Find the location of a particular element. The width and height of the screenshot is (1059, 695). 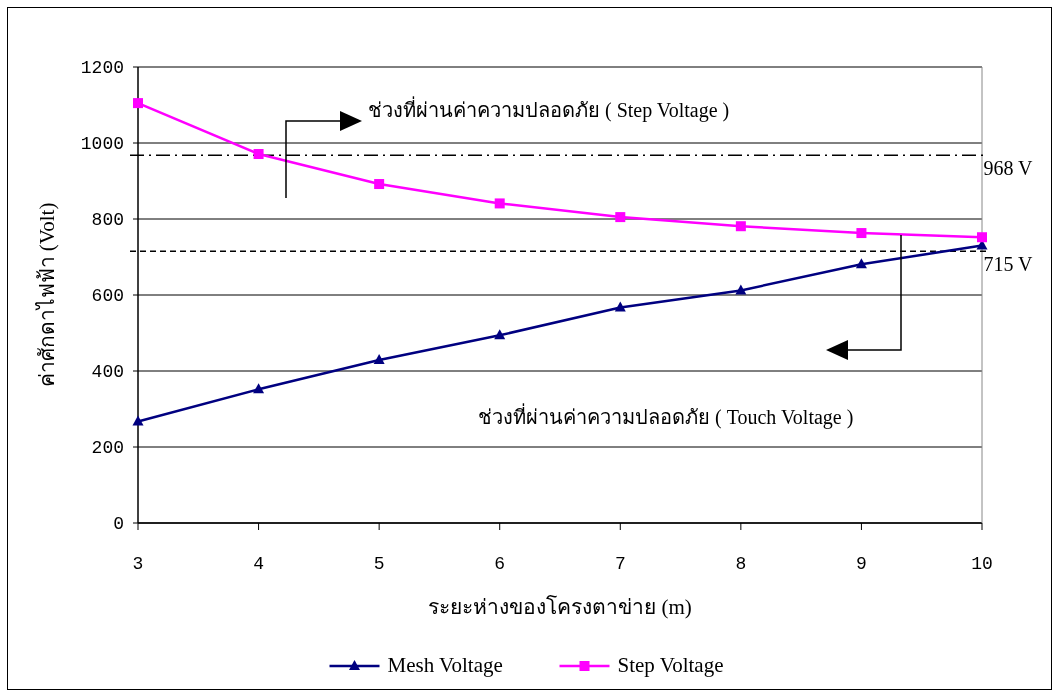

y-tick-label: 1200 is located at coordinates (102, 68).